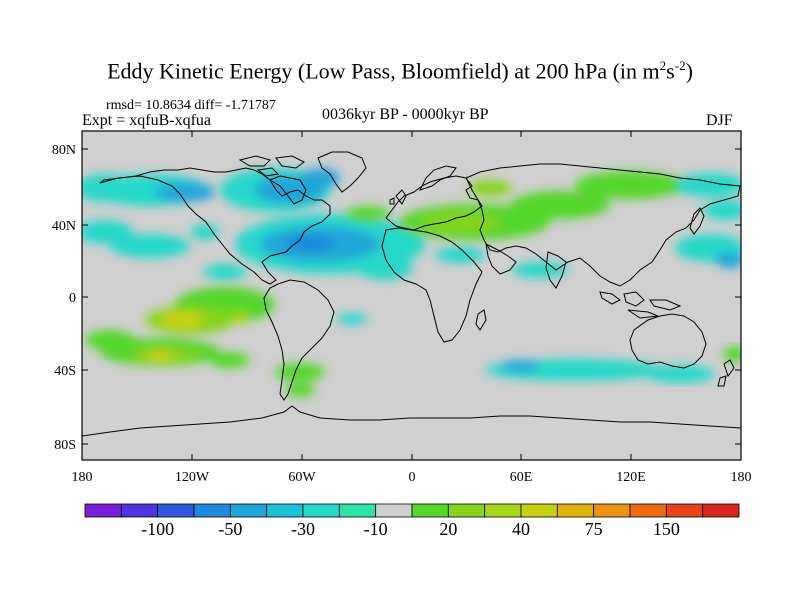 Image resolution: width=800 pixels, height=600 pixels. Describe the element at coordinates (157, 529) in the screenshot. I see `colorbar-label: -100` at that location.